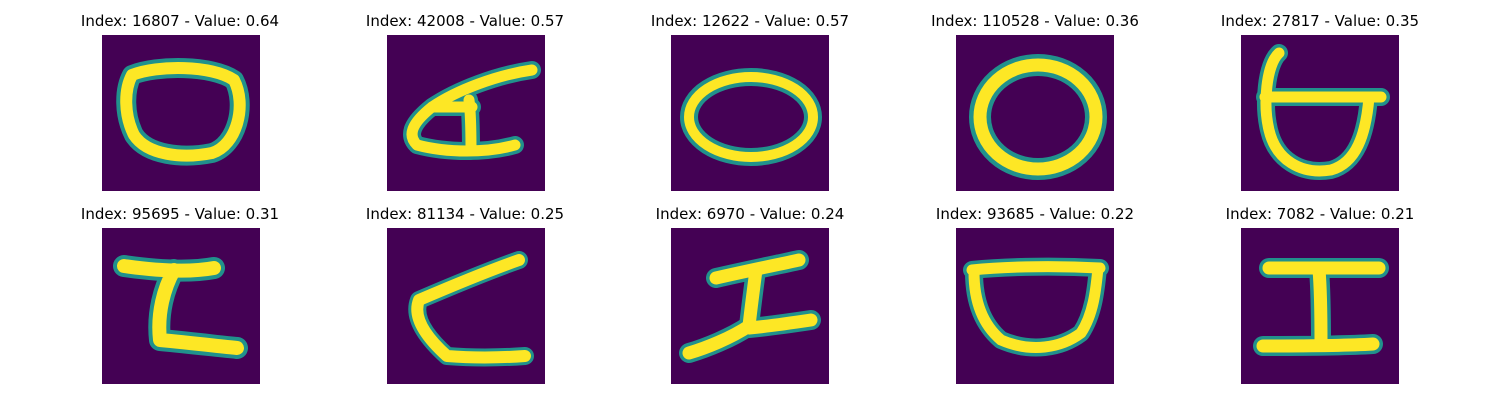 The height and width of the screenshot is (400, 1500). I want to click on panel-title: Index: 110528 - Value: 0.36, so click(1035, 21).